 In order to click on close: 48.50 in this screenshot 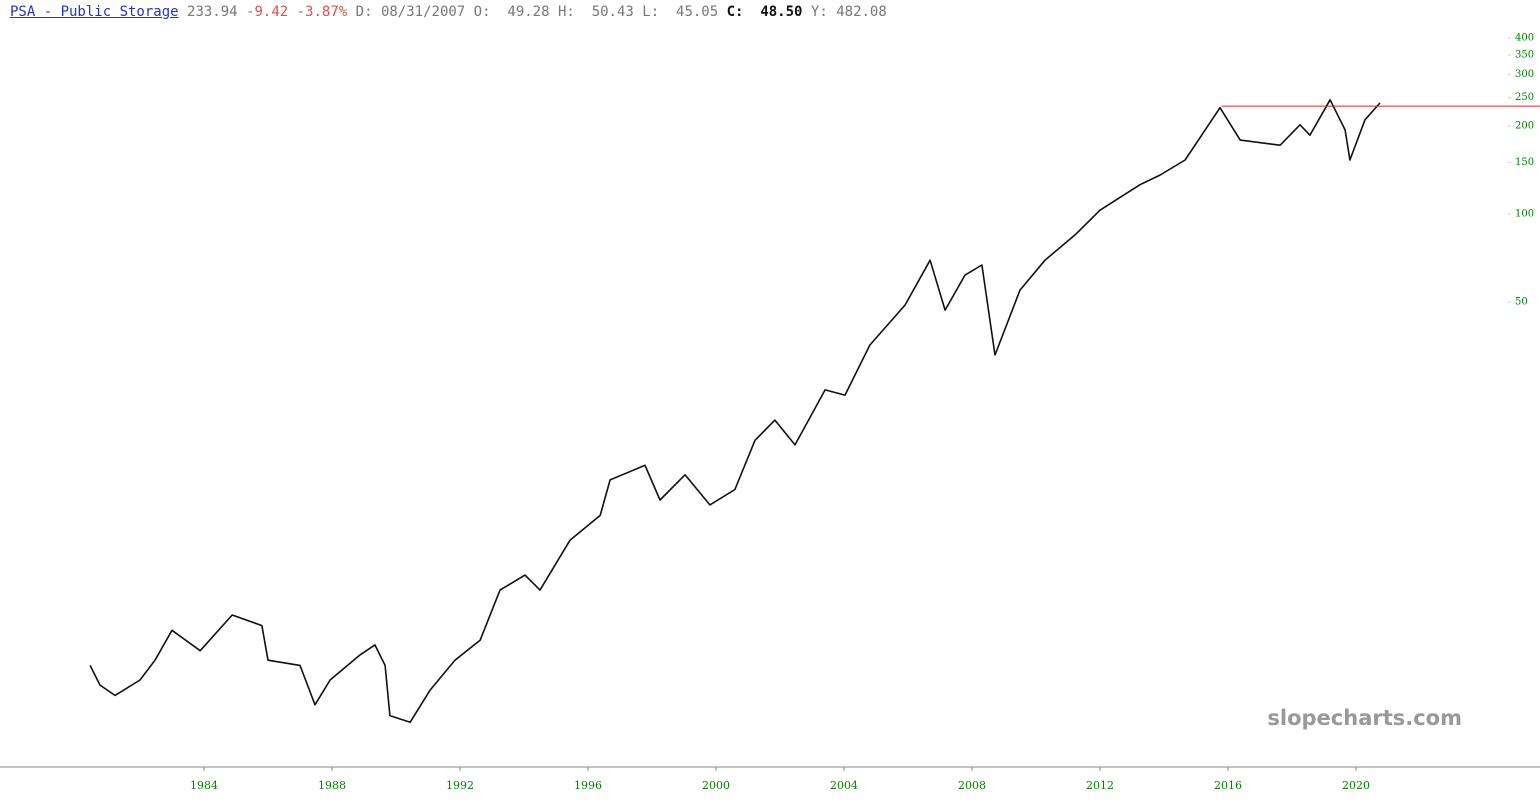, I will do `click(781, 12)`.